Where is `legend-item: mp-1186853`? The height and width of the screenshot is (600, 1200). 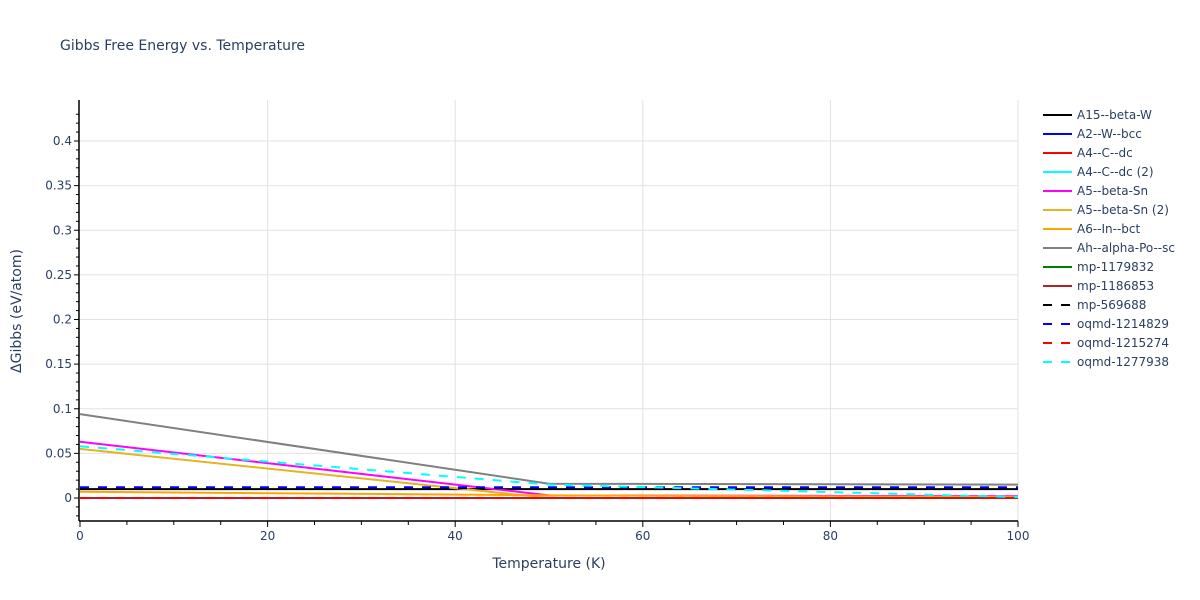 legend-item: mp-1186853 is located at coordinates (1098, 286).